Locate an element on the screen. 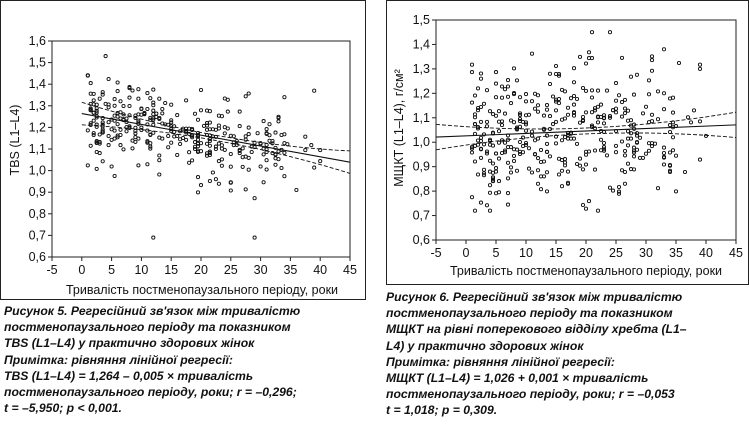  y-tick-label: 1,2 is located at coordinates (421, 93).